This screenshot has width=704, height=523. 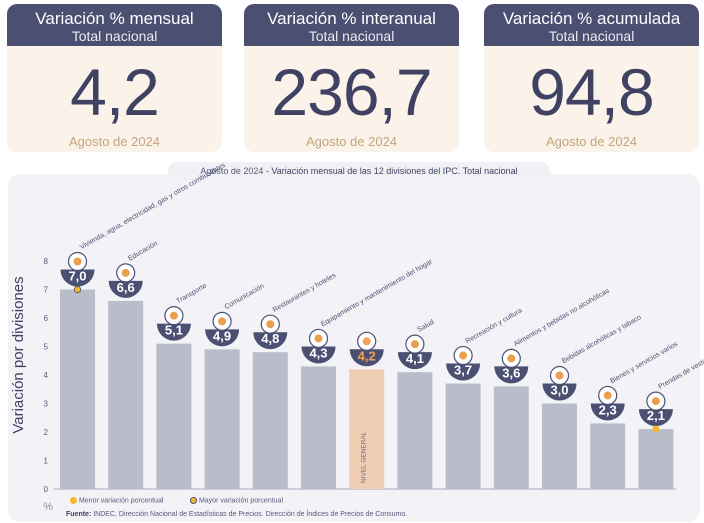 I want to click on kpi-title: Variación % acumulada, so click(x=591, y=18).